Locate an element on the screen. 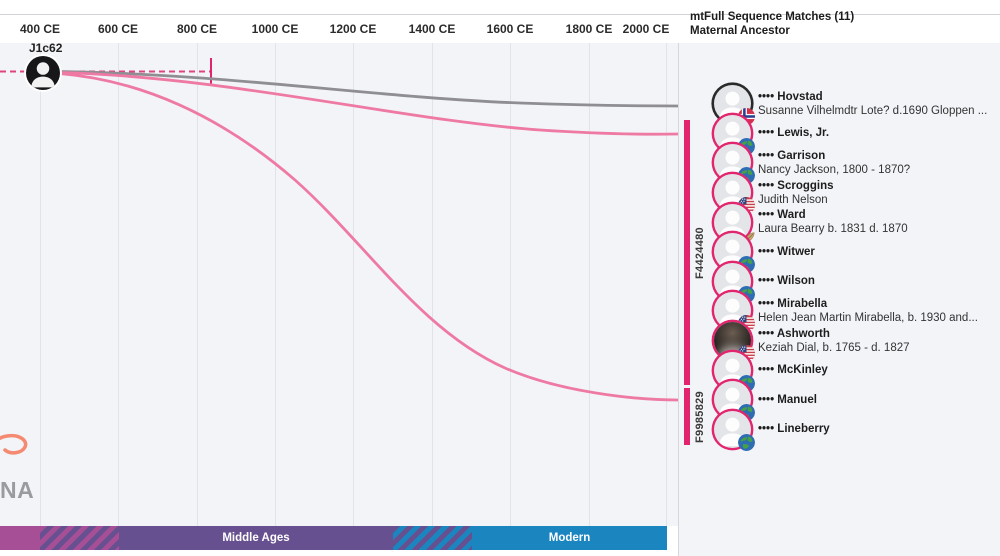 This screenshot has height=556, width=1000. match-row: •••• Scroggins Judith Nelson is located at coordinates (857, 194).